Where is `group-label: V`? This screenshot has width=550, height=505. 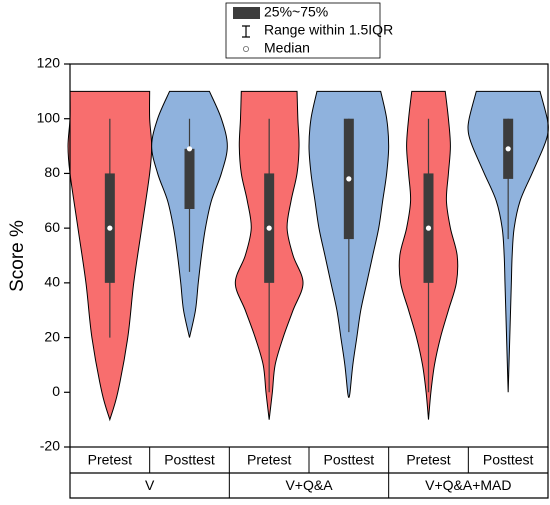
group-label: V is located at coordinates (150, 485).